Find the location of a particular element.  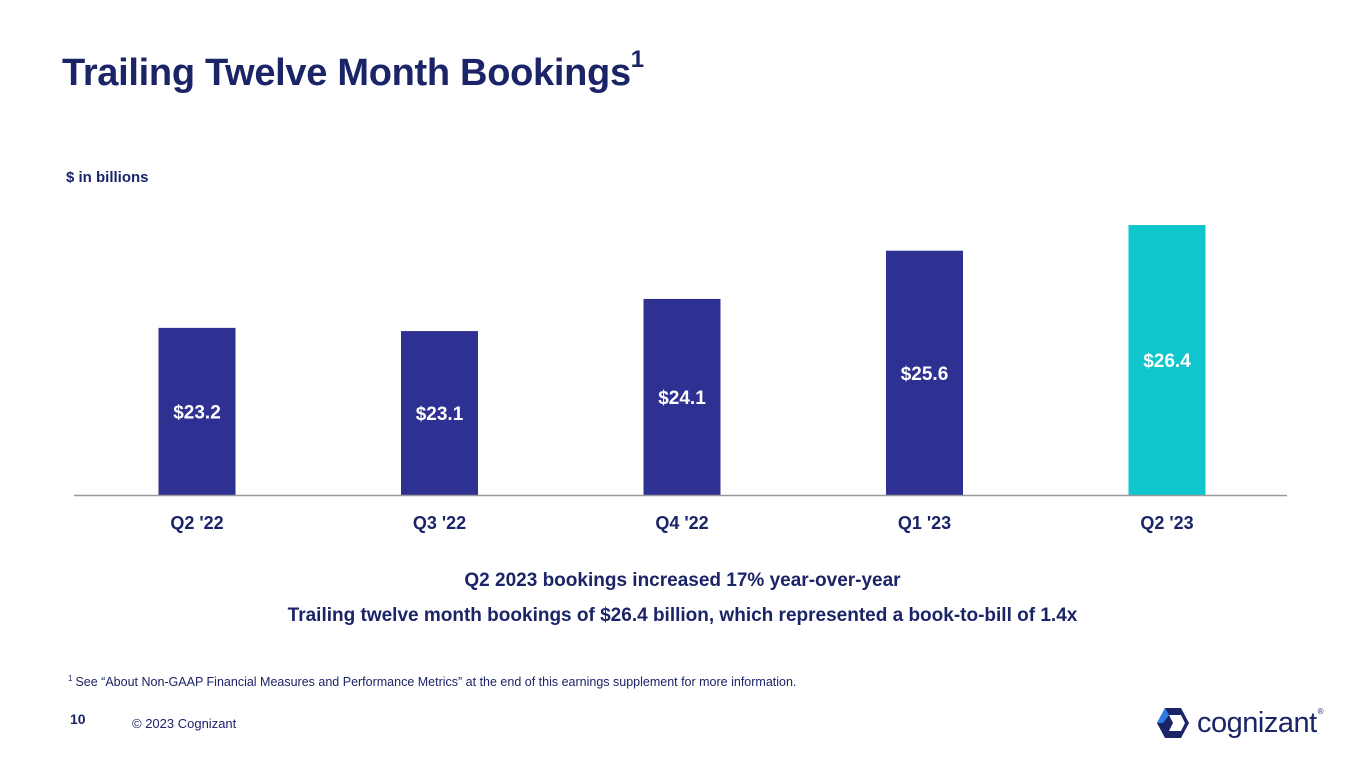

logo-wordmark: cognizant® is located at coordinates (1260, 723).